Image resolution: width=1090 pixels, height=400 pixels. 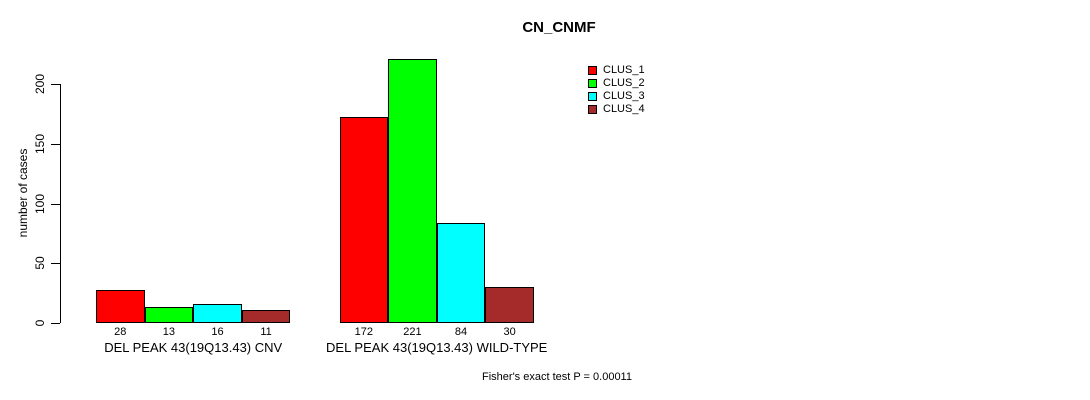 What do you see at coordinates (557, 377) in the screenshot?
I see `fisher-test-note: Fisher's exact test P = 0.00011` at bounding box center [557, 377].